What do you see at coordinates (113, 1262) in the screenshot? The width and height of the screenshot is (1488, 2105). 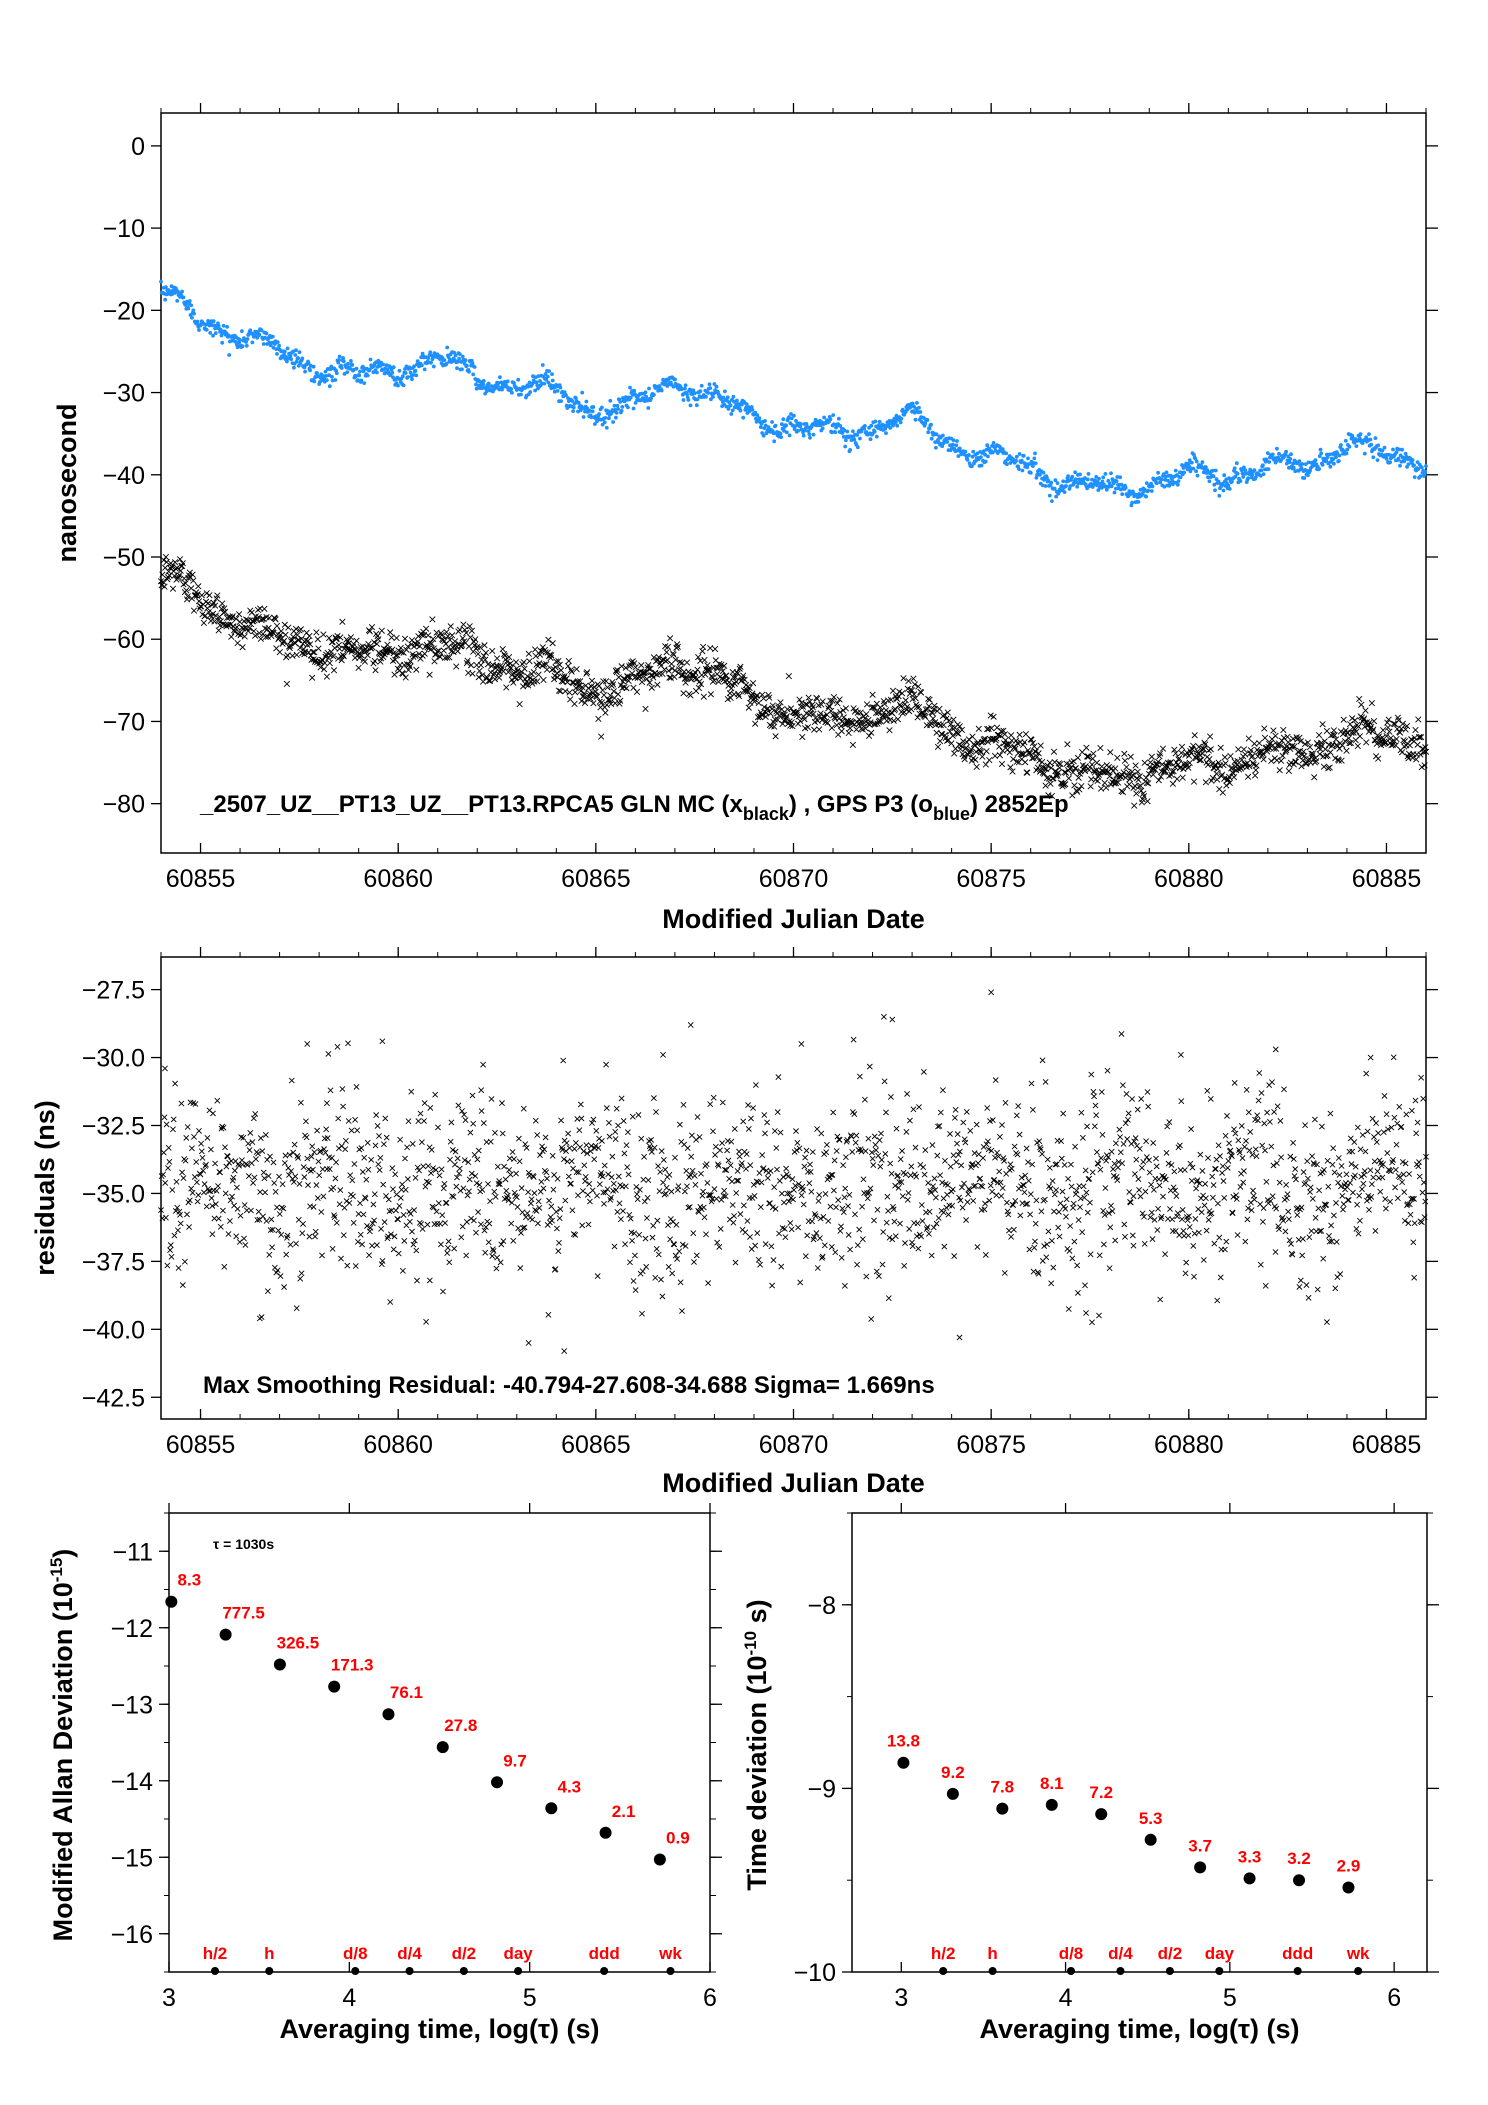 I see `y-tick-label: −37.5` at bounding box center [113, 1262].